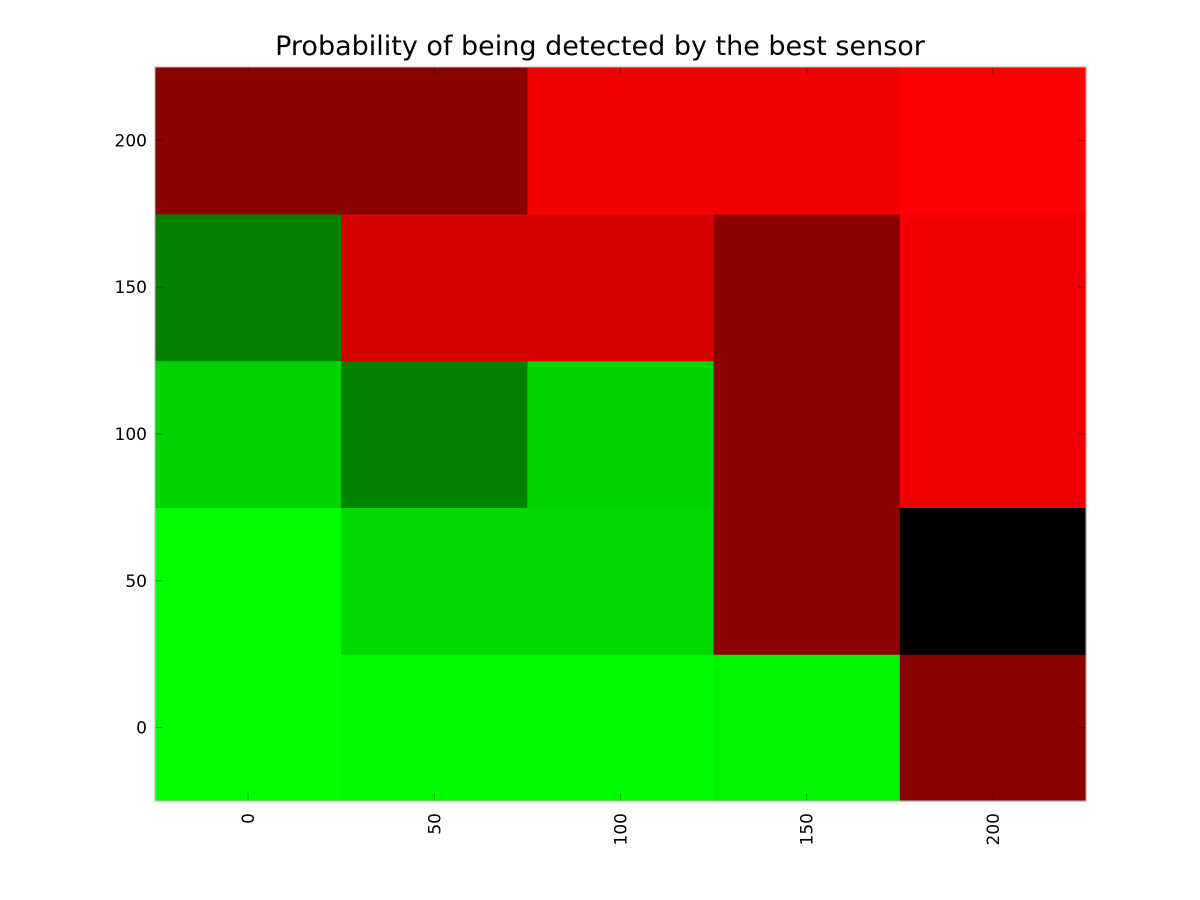 The height and width of the screenshot is (900, 1200). I want to click on heatmap-cell-x200-y150, so click(993, 287).